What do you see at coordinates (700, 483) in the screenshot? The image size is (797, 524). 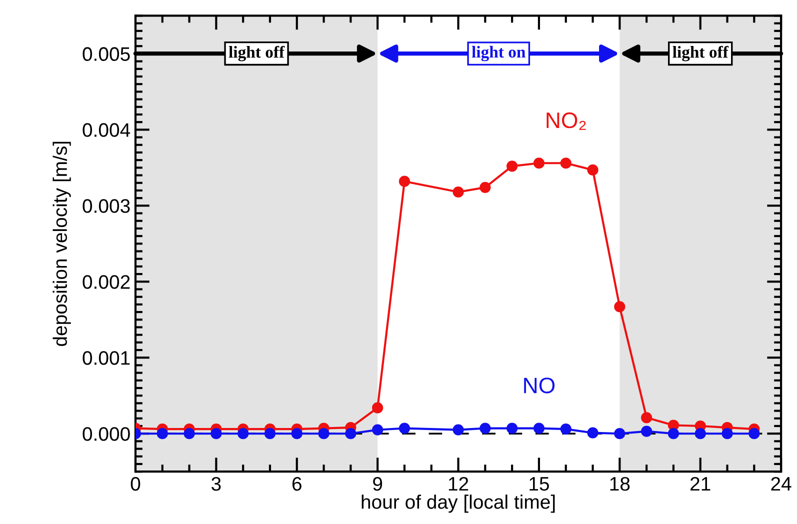 I see `x-tick-label: 21` at bounding box center [700, 483].